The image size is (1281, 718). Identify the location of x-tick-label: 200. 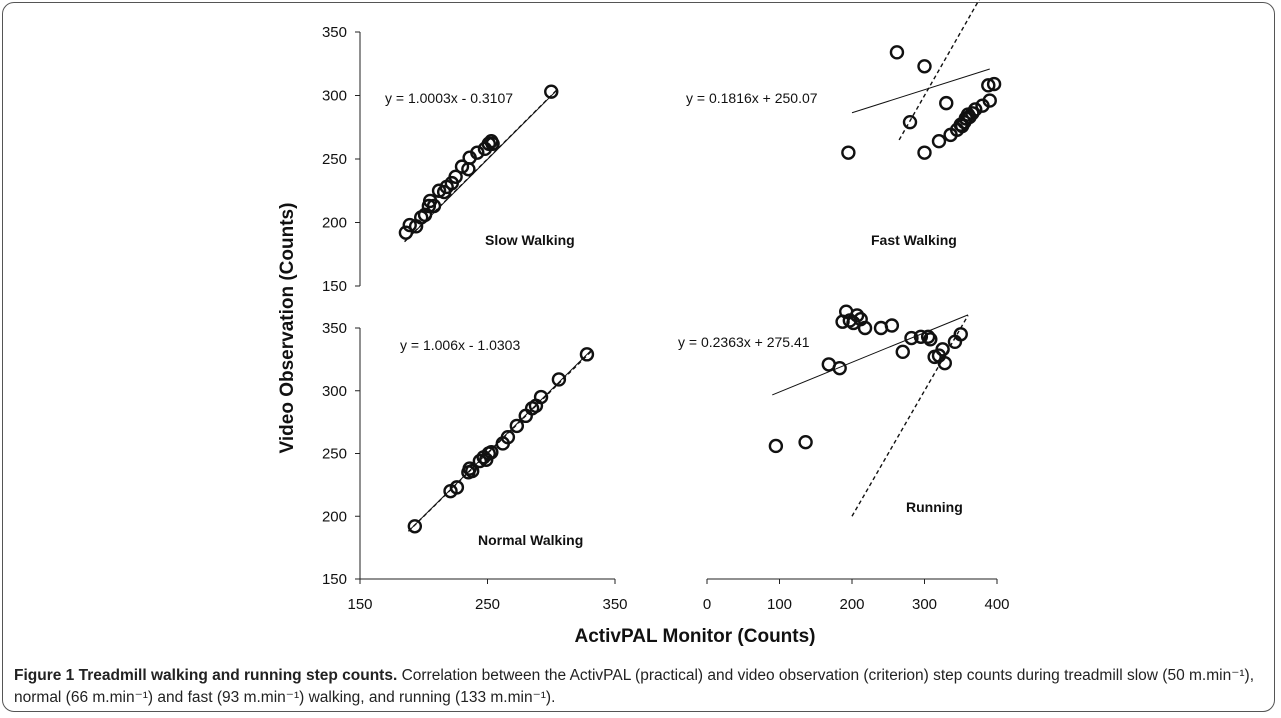
(851, 604).